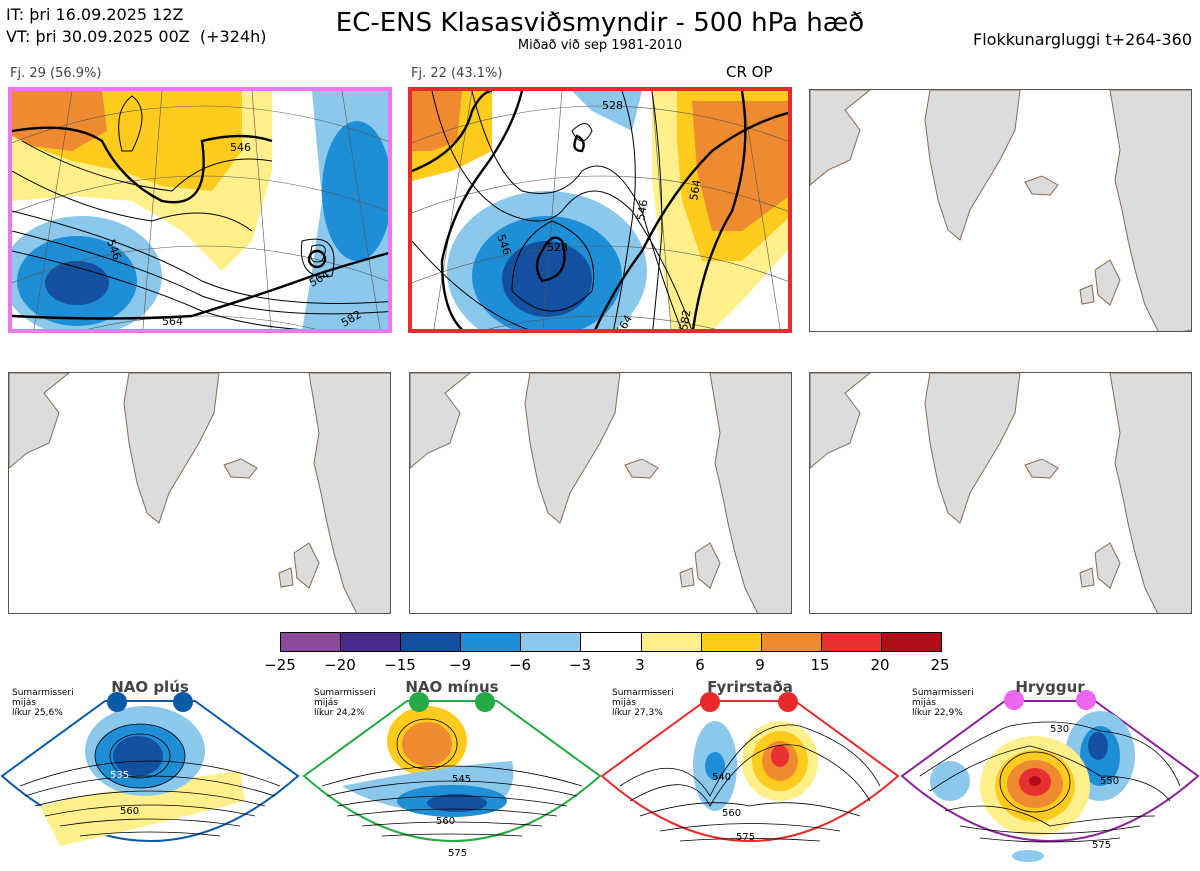 The image size is (1200, 871). What do you see at coordinates (600, 45) in the screenshot?
I see `page-subtitle: Miðað við sep 1981-2010` at bounding box center [600, 45].